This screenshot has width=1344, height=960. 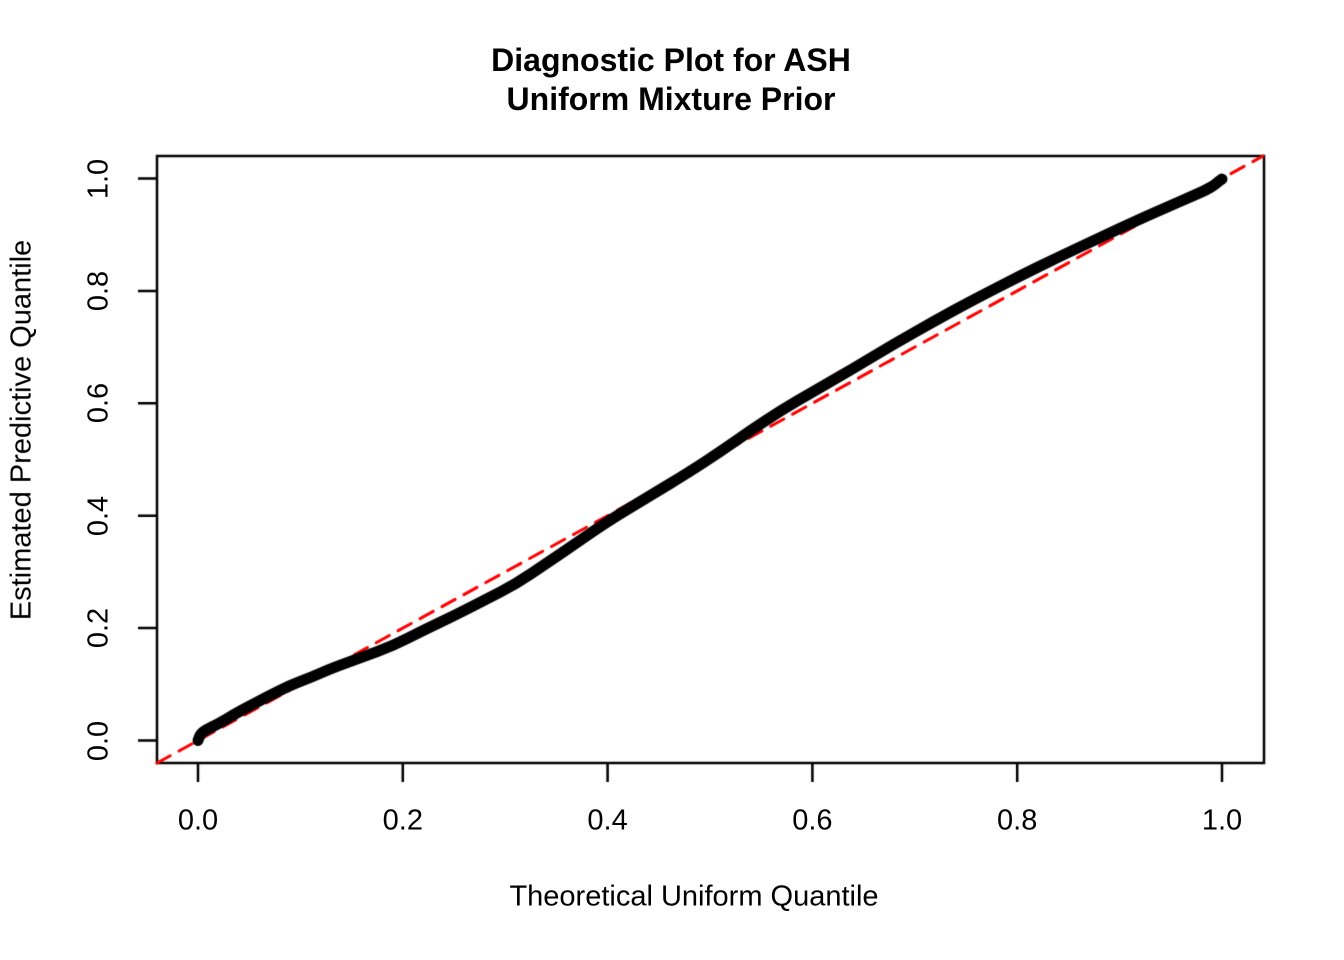 I want to click on x-tick-label-1: 0.2, so click(x=402, y=820).